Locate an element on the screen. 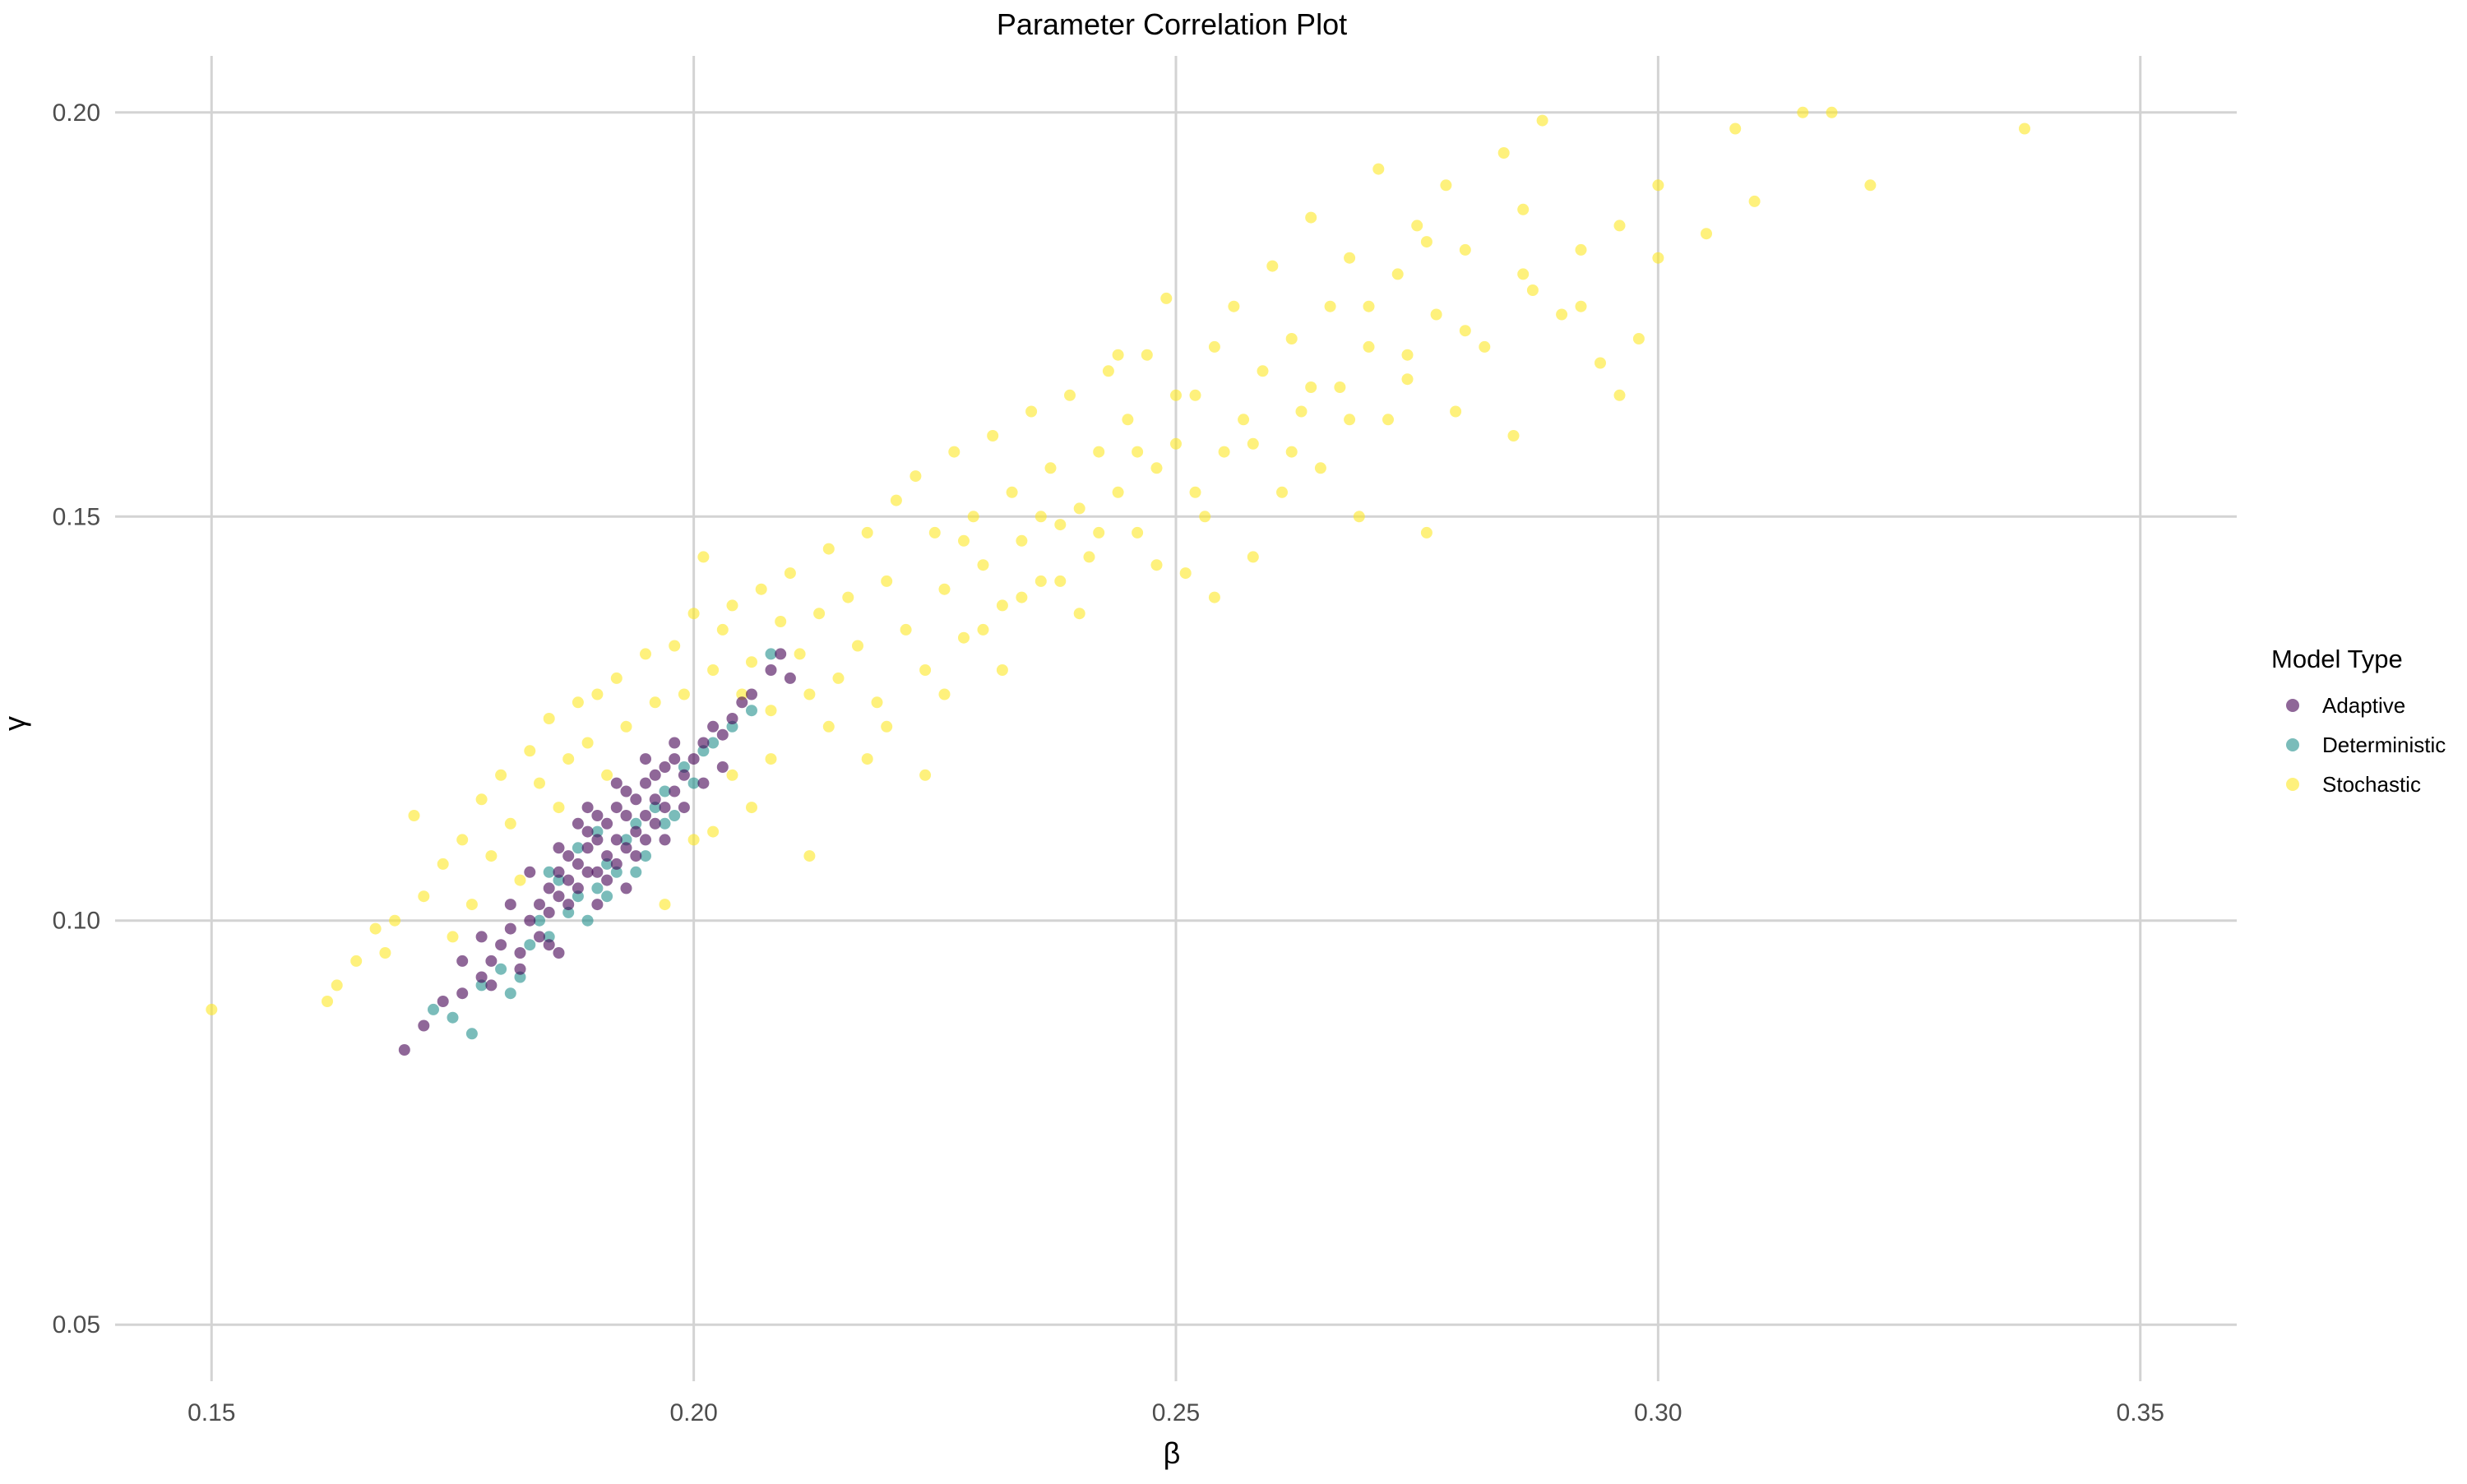 This screenshot has height=1484, width=2467. legend-label: Deterministic is located at coordinates (2384, 745).